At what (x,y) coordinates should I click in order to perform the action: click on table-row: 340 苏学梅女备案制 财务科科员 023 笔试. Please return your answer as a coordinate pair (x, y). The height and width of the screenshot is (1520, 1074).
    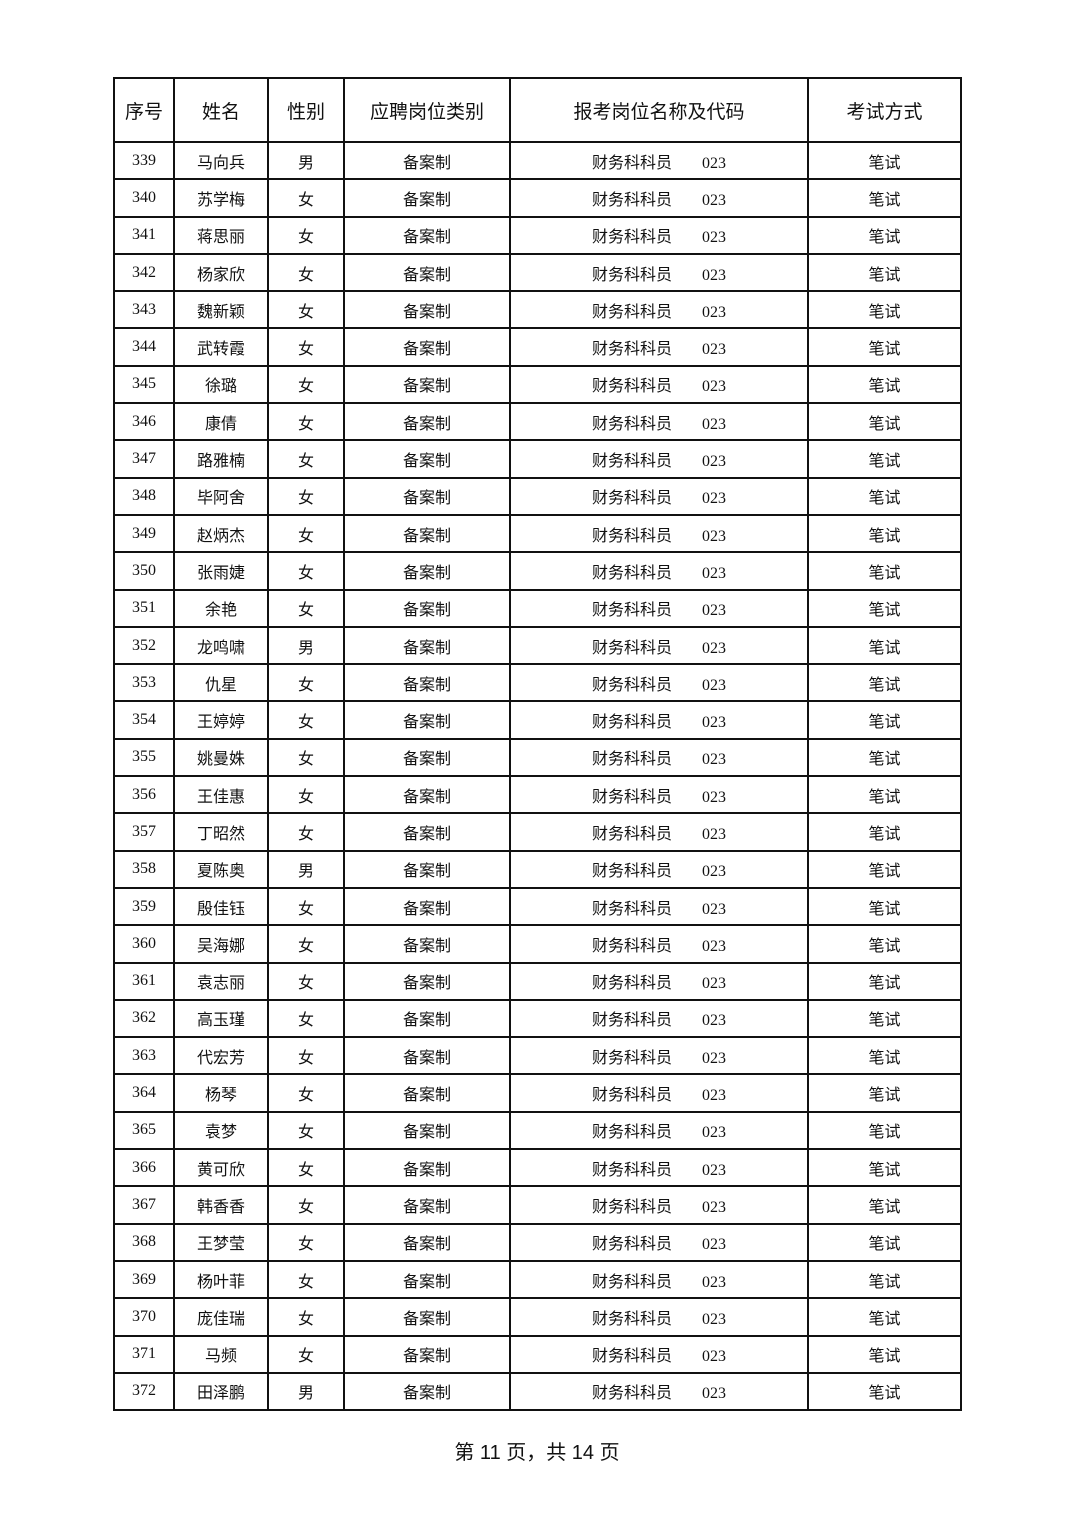
    Looking at the image, I should click on (537, 198).